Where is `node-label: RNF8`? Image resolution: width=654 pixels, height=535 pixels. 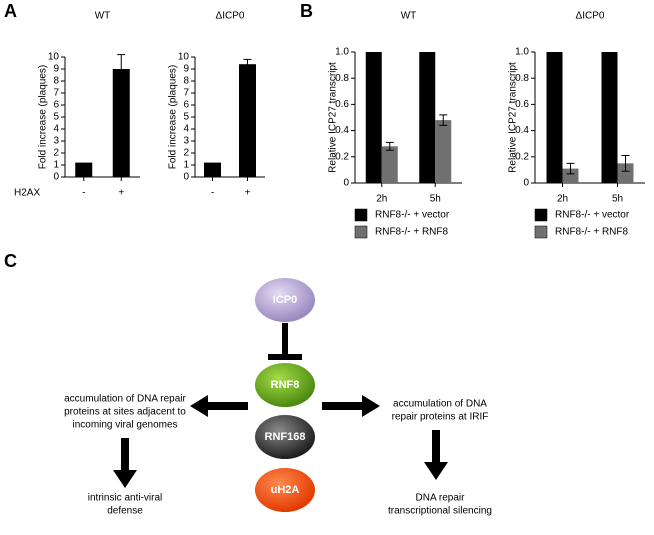
node-label: RNF8 is located at coordinates (285, 385).